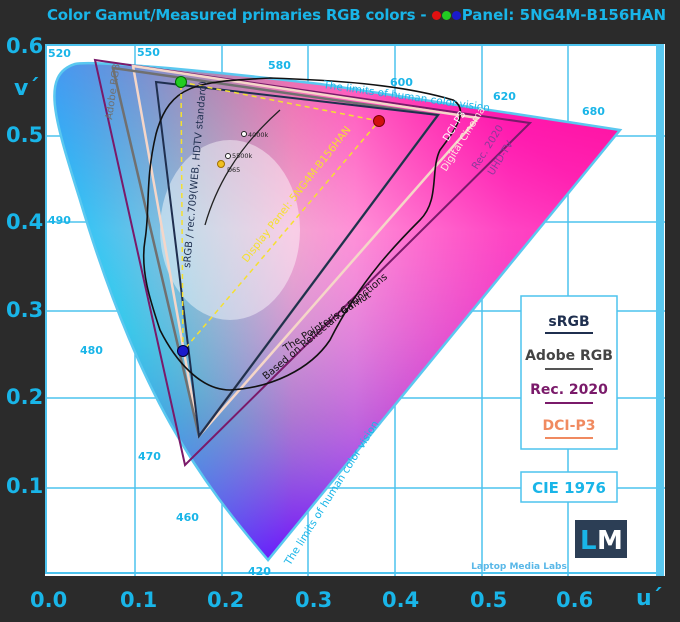 This screenshot has width=680, height=622. What do you see at coordinates (149, 456) in the screenshot?
I see `svg-text: 470` at bounding box center [149, 456].